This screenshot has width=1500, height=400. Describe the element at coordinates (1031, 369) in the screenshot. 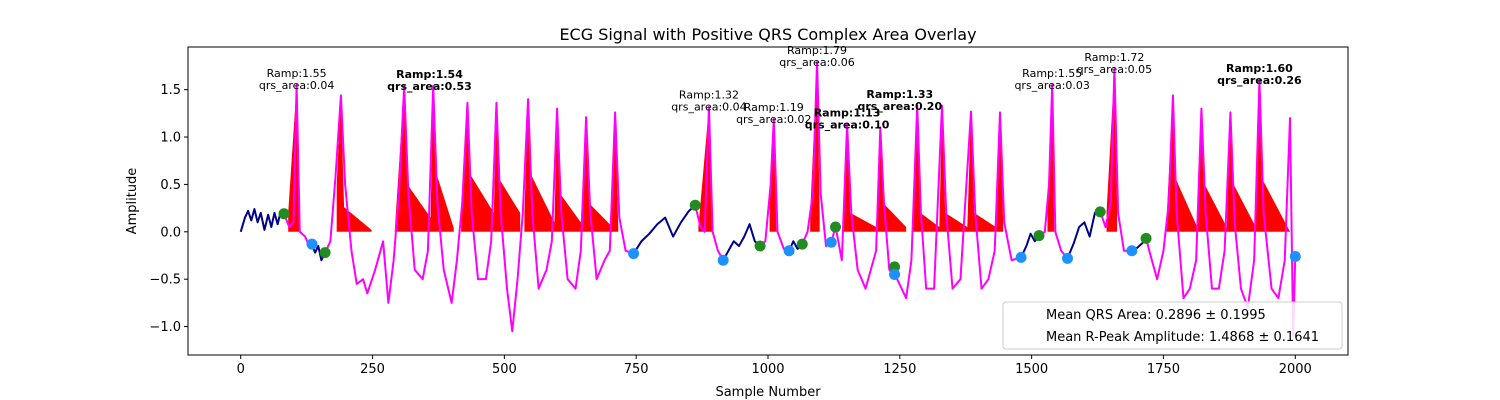

I see `x-tick-label-6: 1500` at that location.